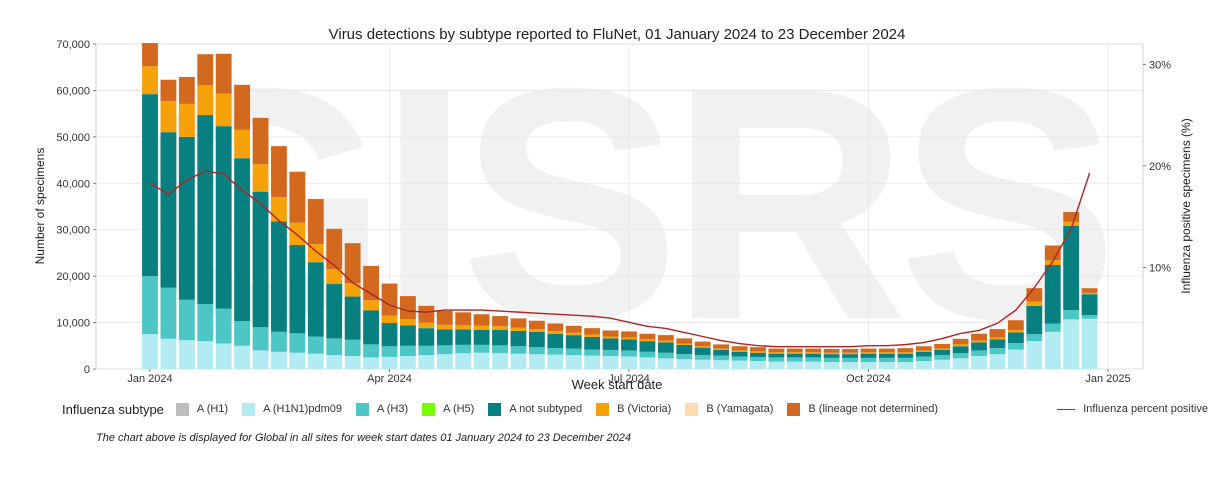 The image size is (1227, 482). What do you see at coordinates (389, 379) in the screenshot?
I see `x-tick-label: Apr 2024` at bounding box center [389, 379].